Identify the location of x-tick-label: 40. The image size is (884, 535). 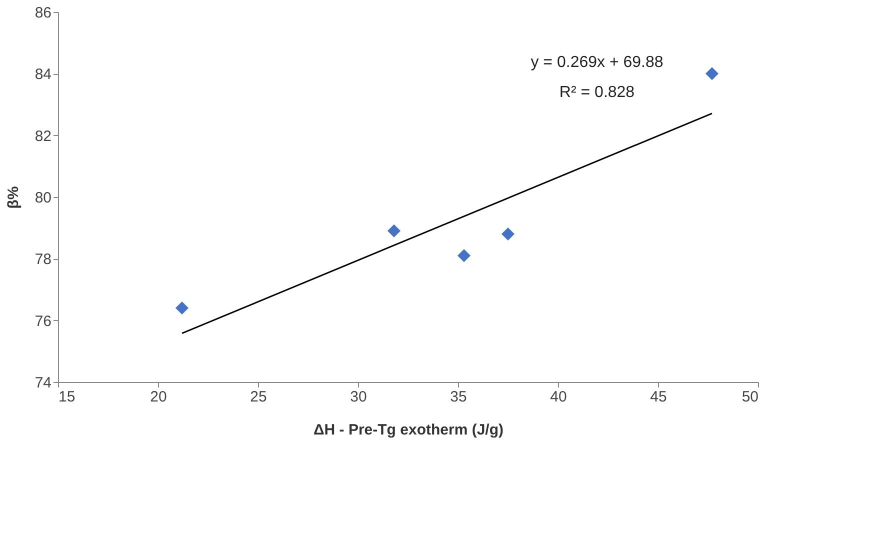
(558, 397).